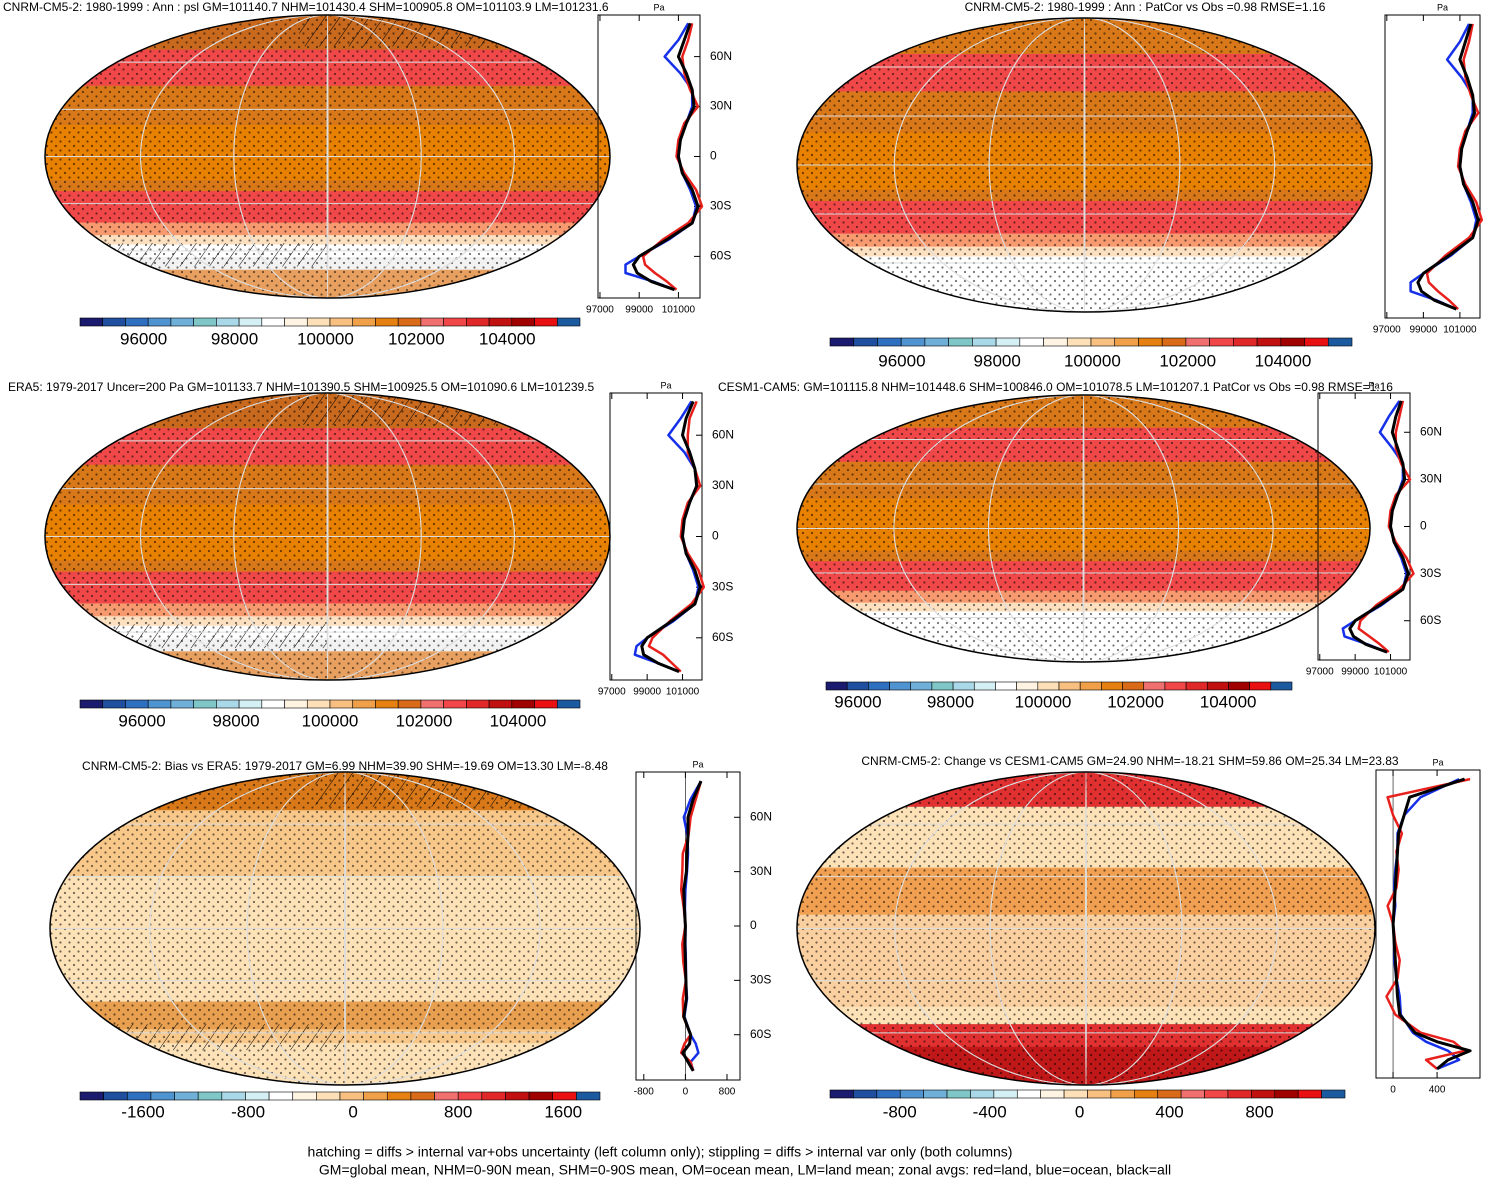 Image resolution: width=1489 pixels, height=1178 pixels. Describe the element at coordinates (990, 1111) in the screenshot. I see `colorbar-label: -400` at that location.